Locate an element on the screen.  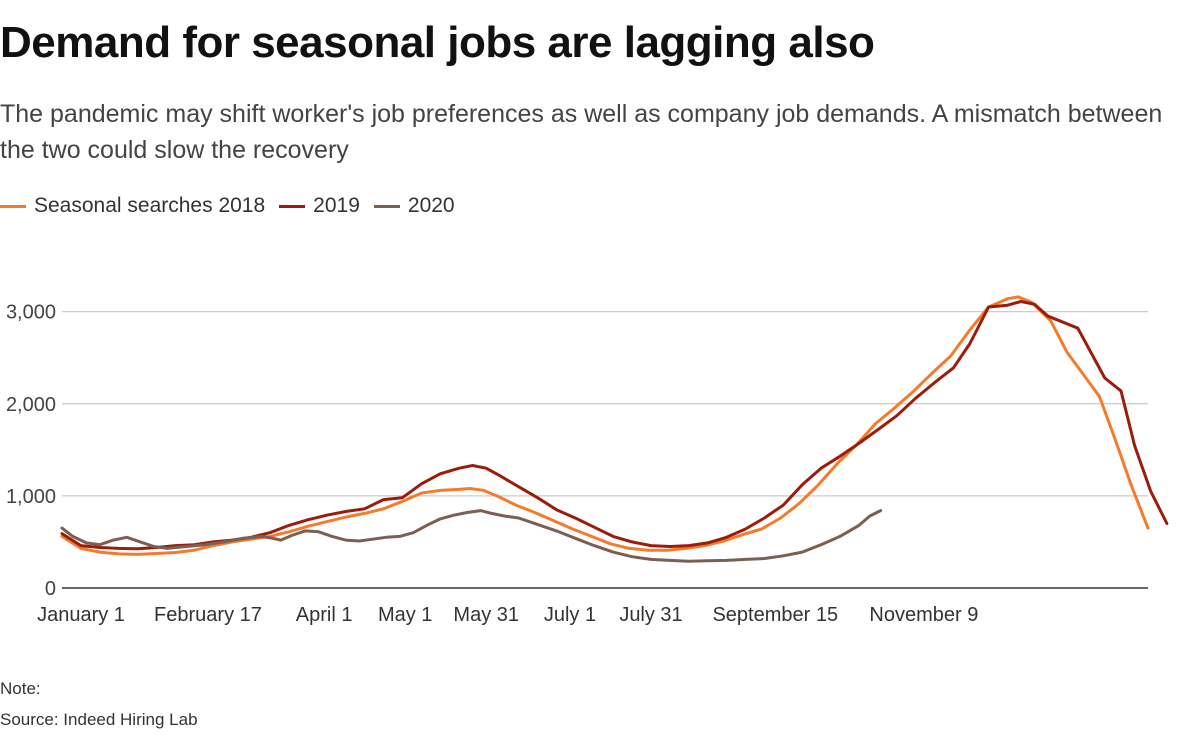
legend-item-2020: 2020 is located at coordinates (414, 206).